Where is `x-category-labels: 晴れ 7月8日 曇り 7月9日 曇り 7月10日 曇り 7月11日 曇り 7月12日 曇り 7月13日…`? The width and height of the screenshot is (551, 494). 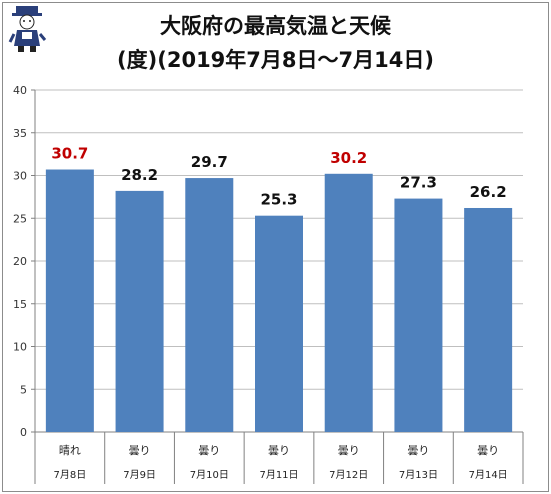
x-category-labels: 晴れ 7月8日 曇り 7月9日 曇り 7月10日 曇り 7月11日 曇り 7月12日 曇り 7月13日… is located at coordinates (280, 462).